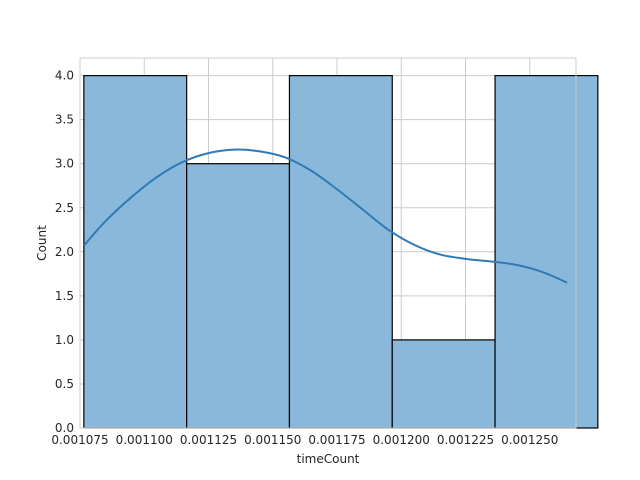 This screenshot has width=640, height=480. I want to click on x-axis-label: timeCount, so click(328, 459).